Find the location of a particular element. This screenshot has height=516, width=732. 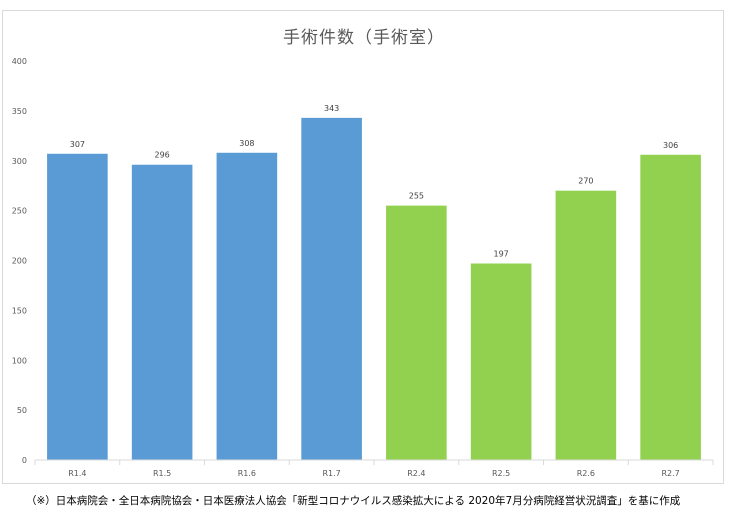

x-tick-label: R2.4 is located at coordinates (416, 473).